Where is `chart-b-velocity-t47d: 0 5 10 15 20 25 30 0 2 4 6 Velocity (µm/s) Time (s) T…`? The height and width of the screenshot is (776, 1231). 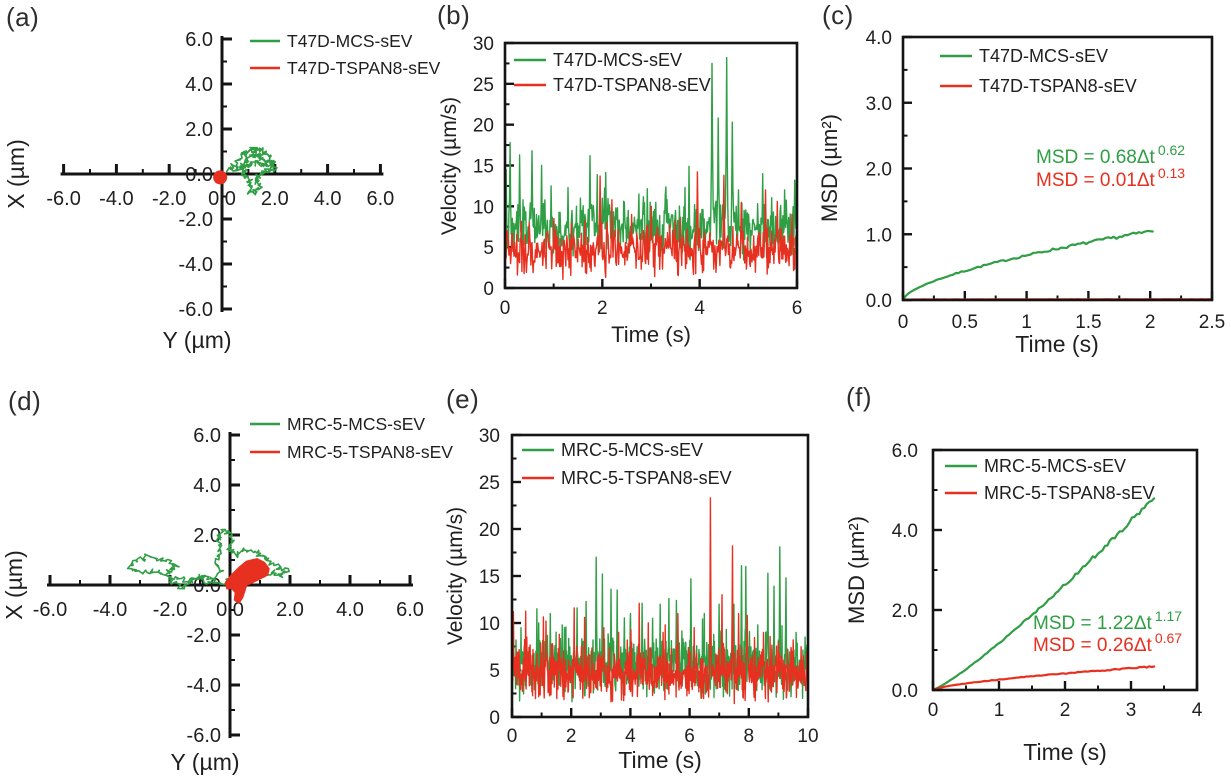 chart-b-velocity-t47d: 0 5 10 15 20 25 30 0 2 4 6 Velocity (µm/s) Time (s) T… is located at coordinates (620, 190).